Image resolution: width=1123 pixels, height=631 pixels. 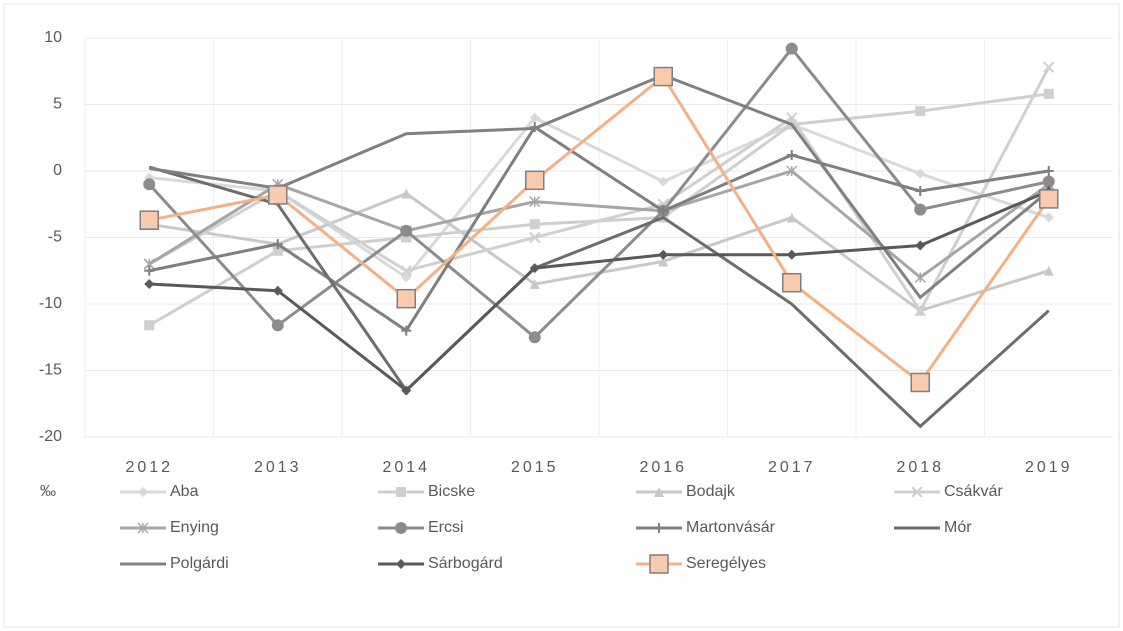 I want to click on x-tick-label: 2018, so click(x=920, y=467).